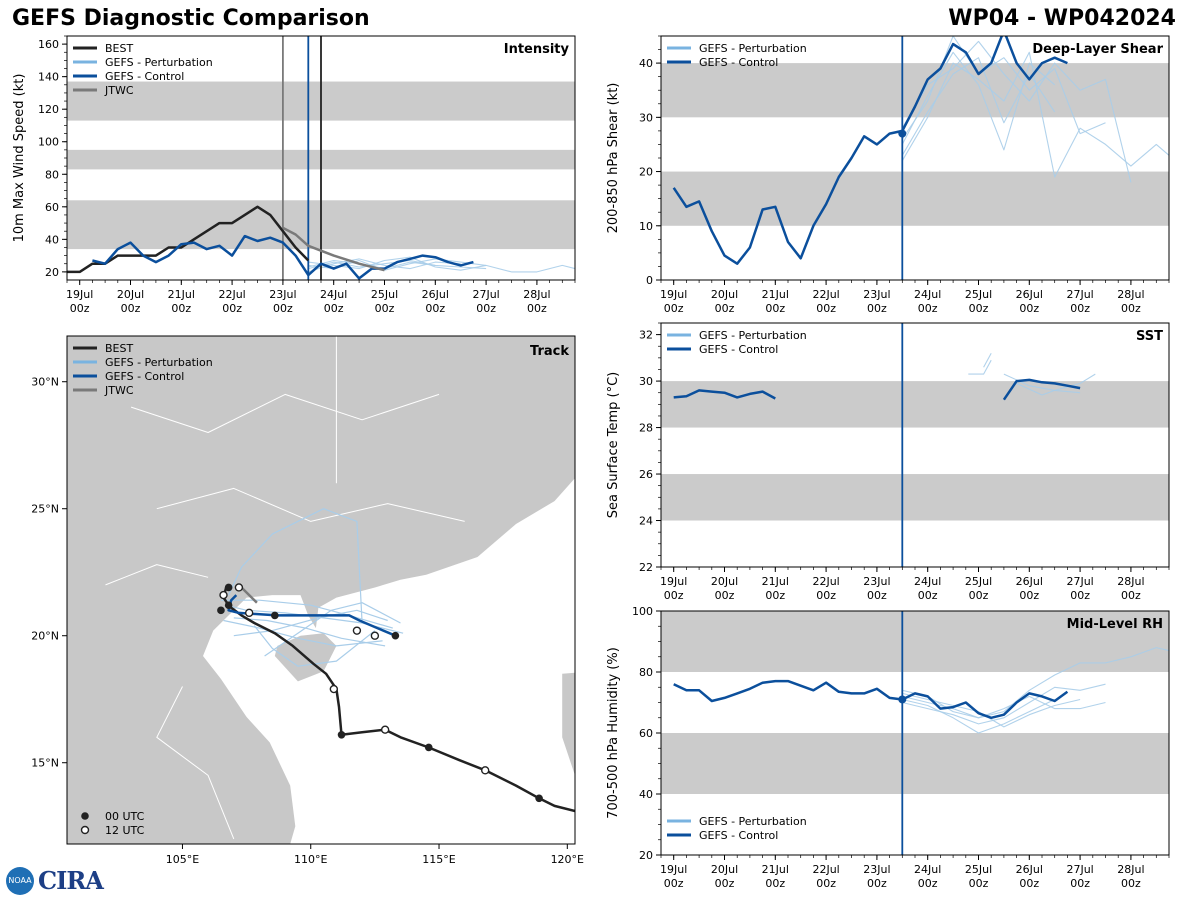 Image resolution: width=1200 pixels, height=900 pixels. What do you see at coordinates (85, 816) in the screenshot?
I see `legend-00utc-marker` at bounding box center [85, 816].